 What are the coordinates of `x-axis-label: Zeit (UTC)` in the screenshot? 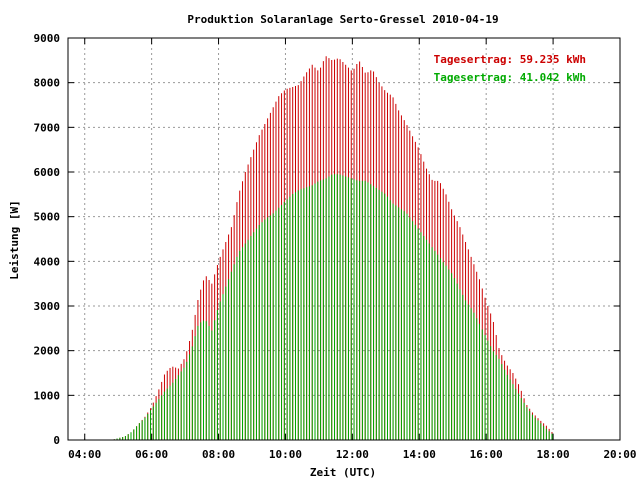 It's located at (343, 472).